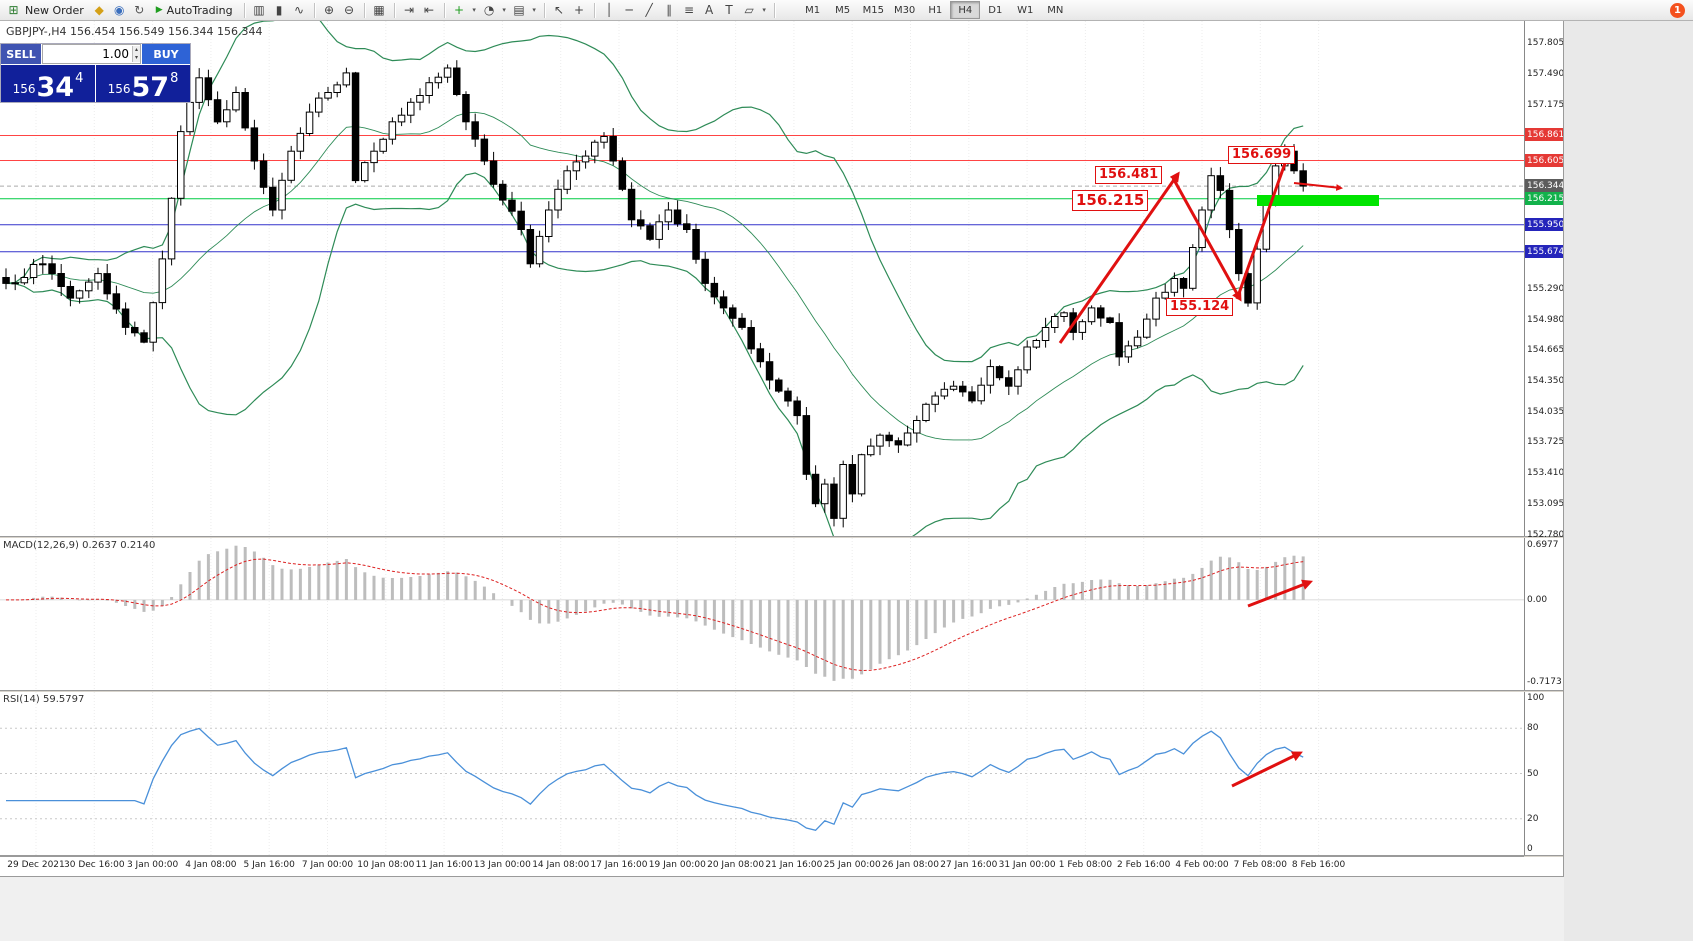  Describe the element at coordinates (1536, 698) in the screenshot. I see `rsi-axis-label: 100` at that location.